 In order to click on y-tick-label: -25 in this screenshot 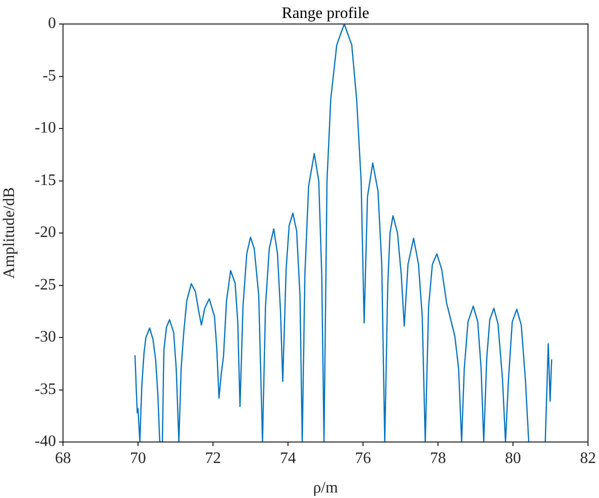, I will do `click(45, 285)`.